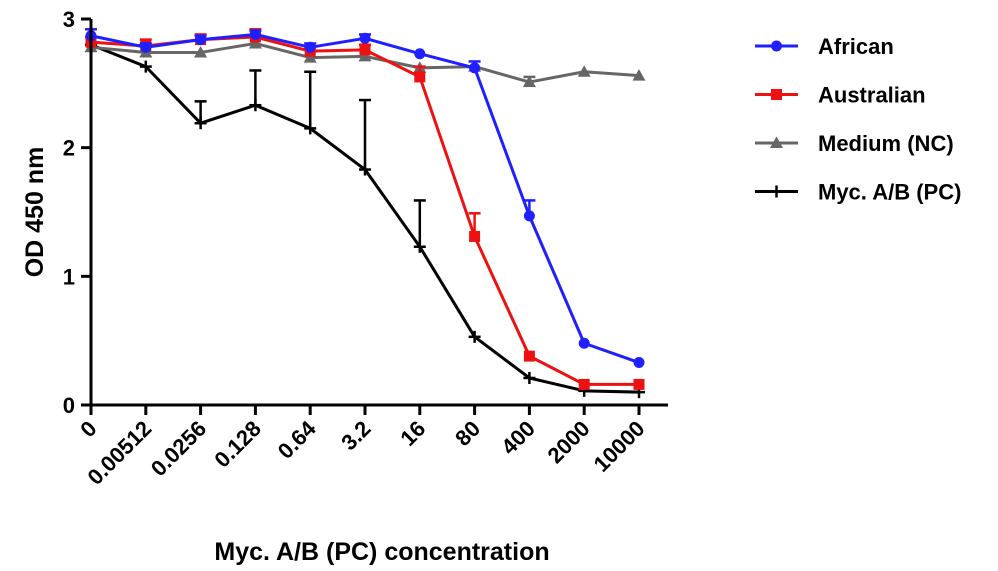 Image resolution: width=998 pixels, height=571 pixels. I want to click on x-tick-label: 10000, so click(619, 446).